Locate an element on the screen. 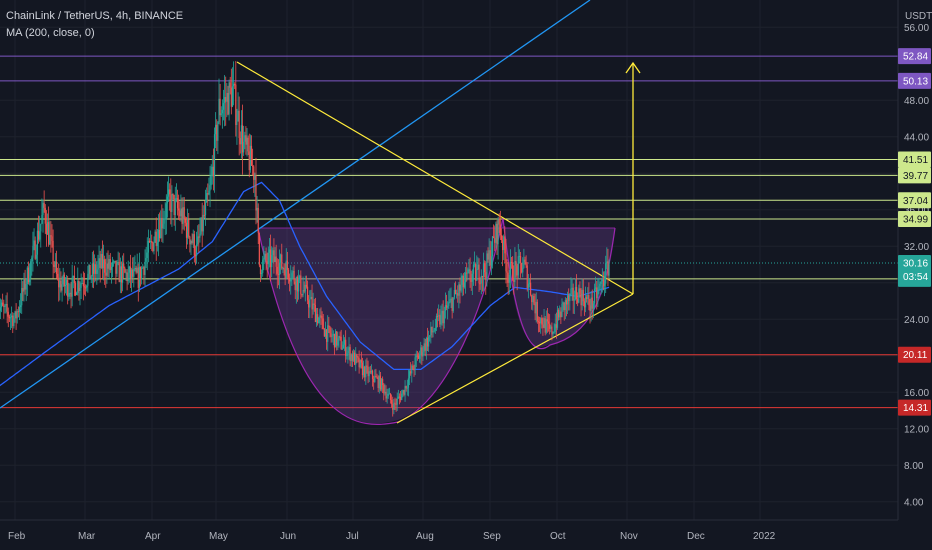 The height and width of the screenshot is (550, 932). price-tag-label: 14.31 is located at coordinates (915, 408).